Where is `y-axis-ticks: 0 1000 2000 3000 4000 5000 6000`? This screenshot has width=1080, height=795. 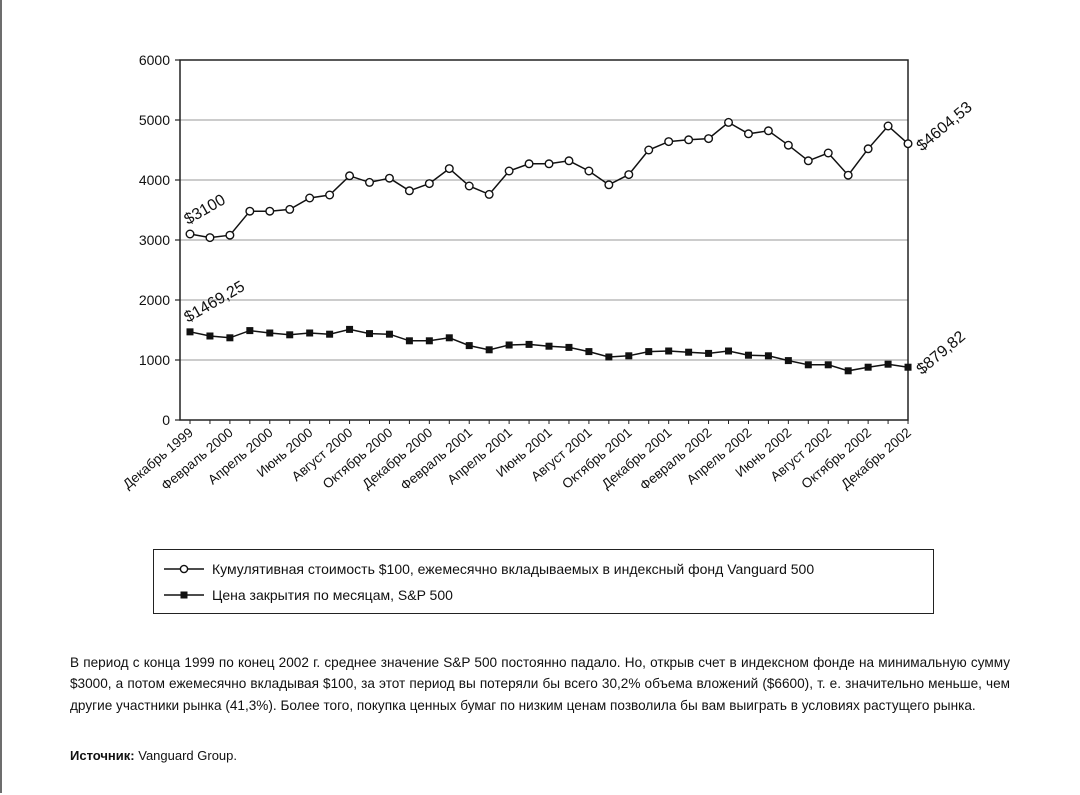 y-axis-ticks: 0 1000 2000 3000 4000 5000 6000 is located at coordinates (159, 240).